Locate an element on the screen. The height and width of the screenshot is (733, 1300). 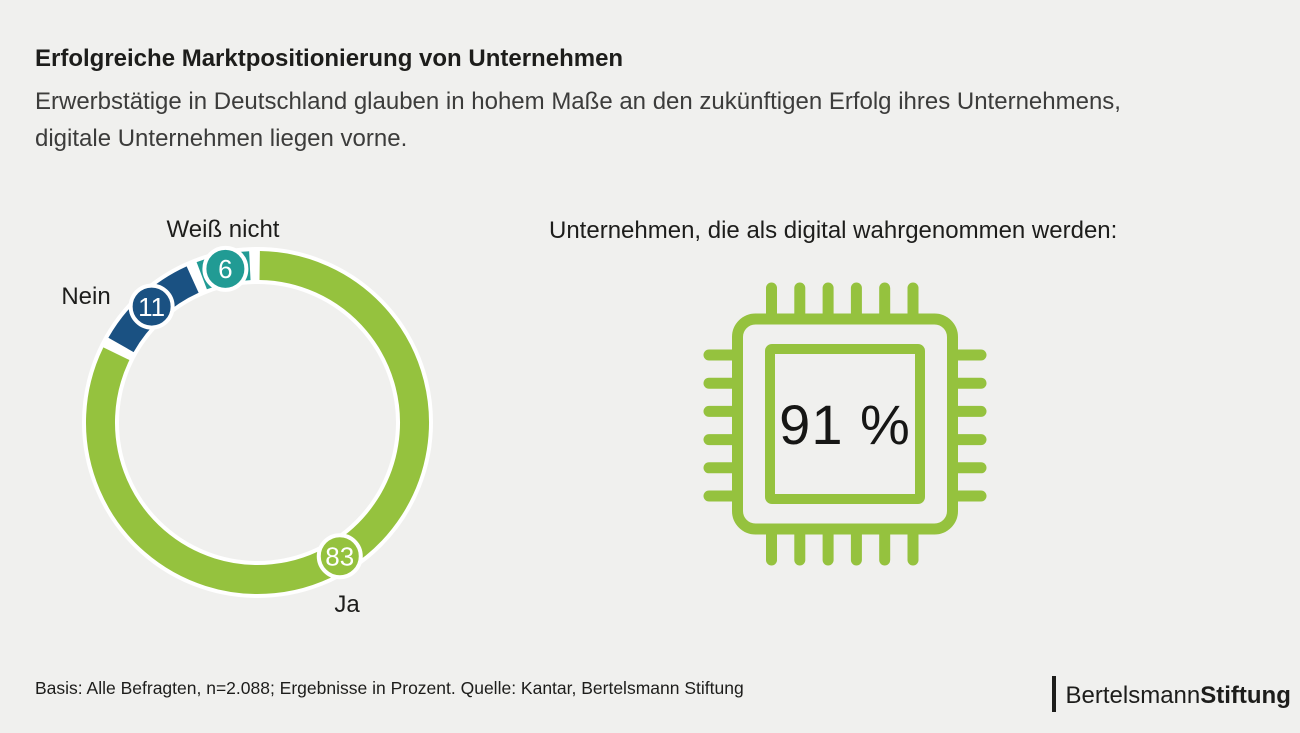
chip-body is located at coordinates (845, 424).